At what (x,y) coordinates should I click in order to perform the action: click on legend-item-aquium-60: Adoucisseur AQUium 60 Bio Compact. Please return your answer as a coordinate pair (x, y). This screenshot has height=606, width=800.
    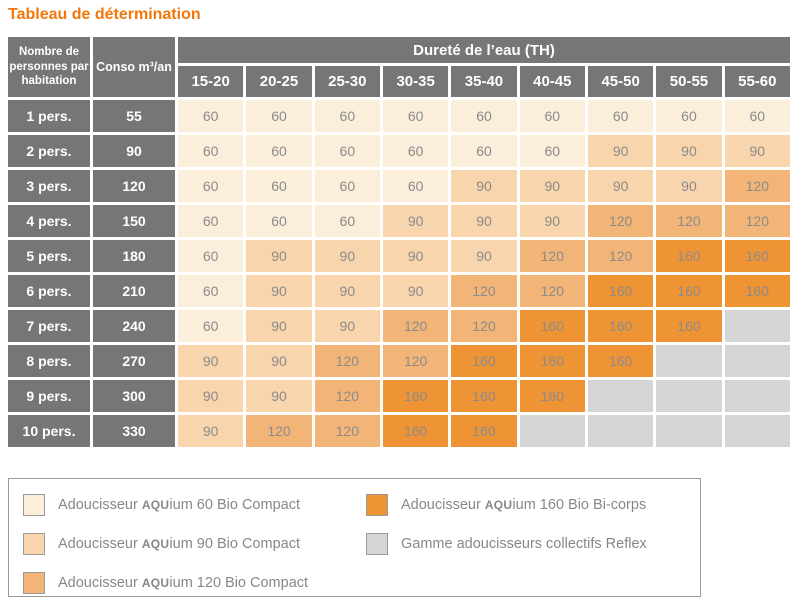
    Looking at the image, I should click on (194, 505).